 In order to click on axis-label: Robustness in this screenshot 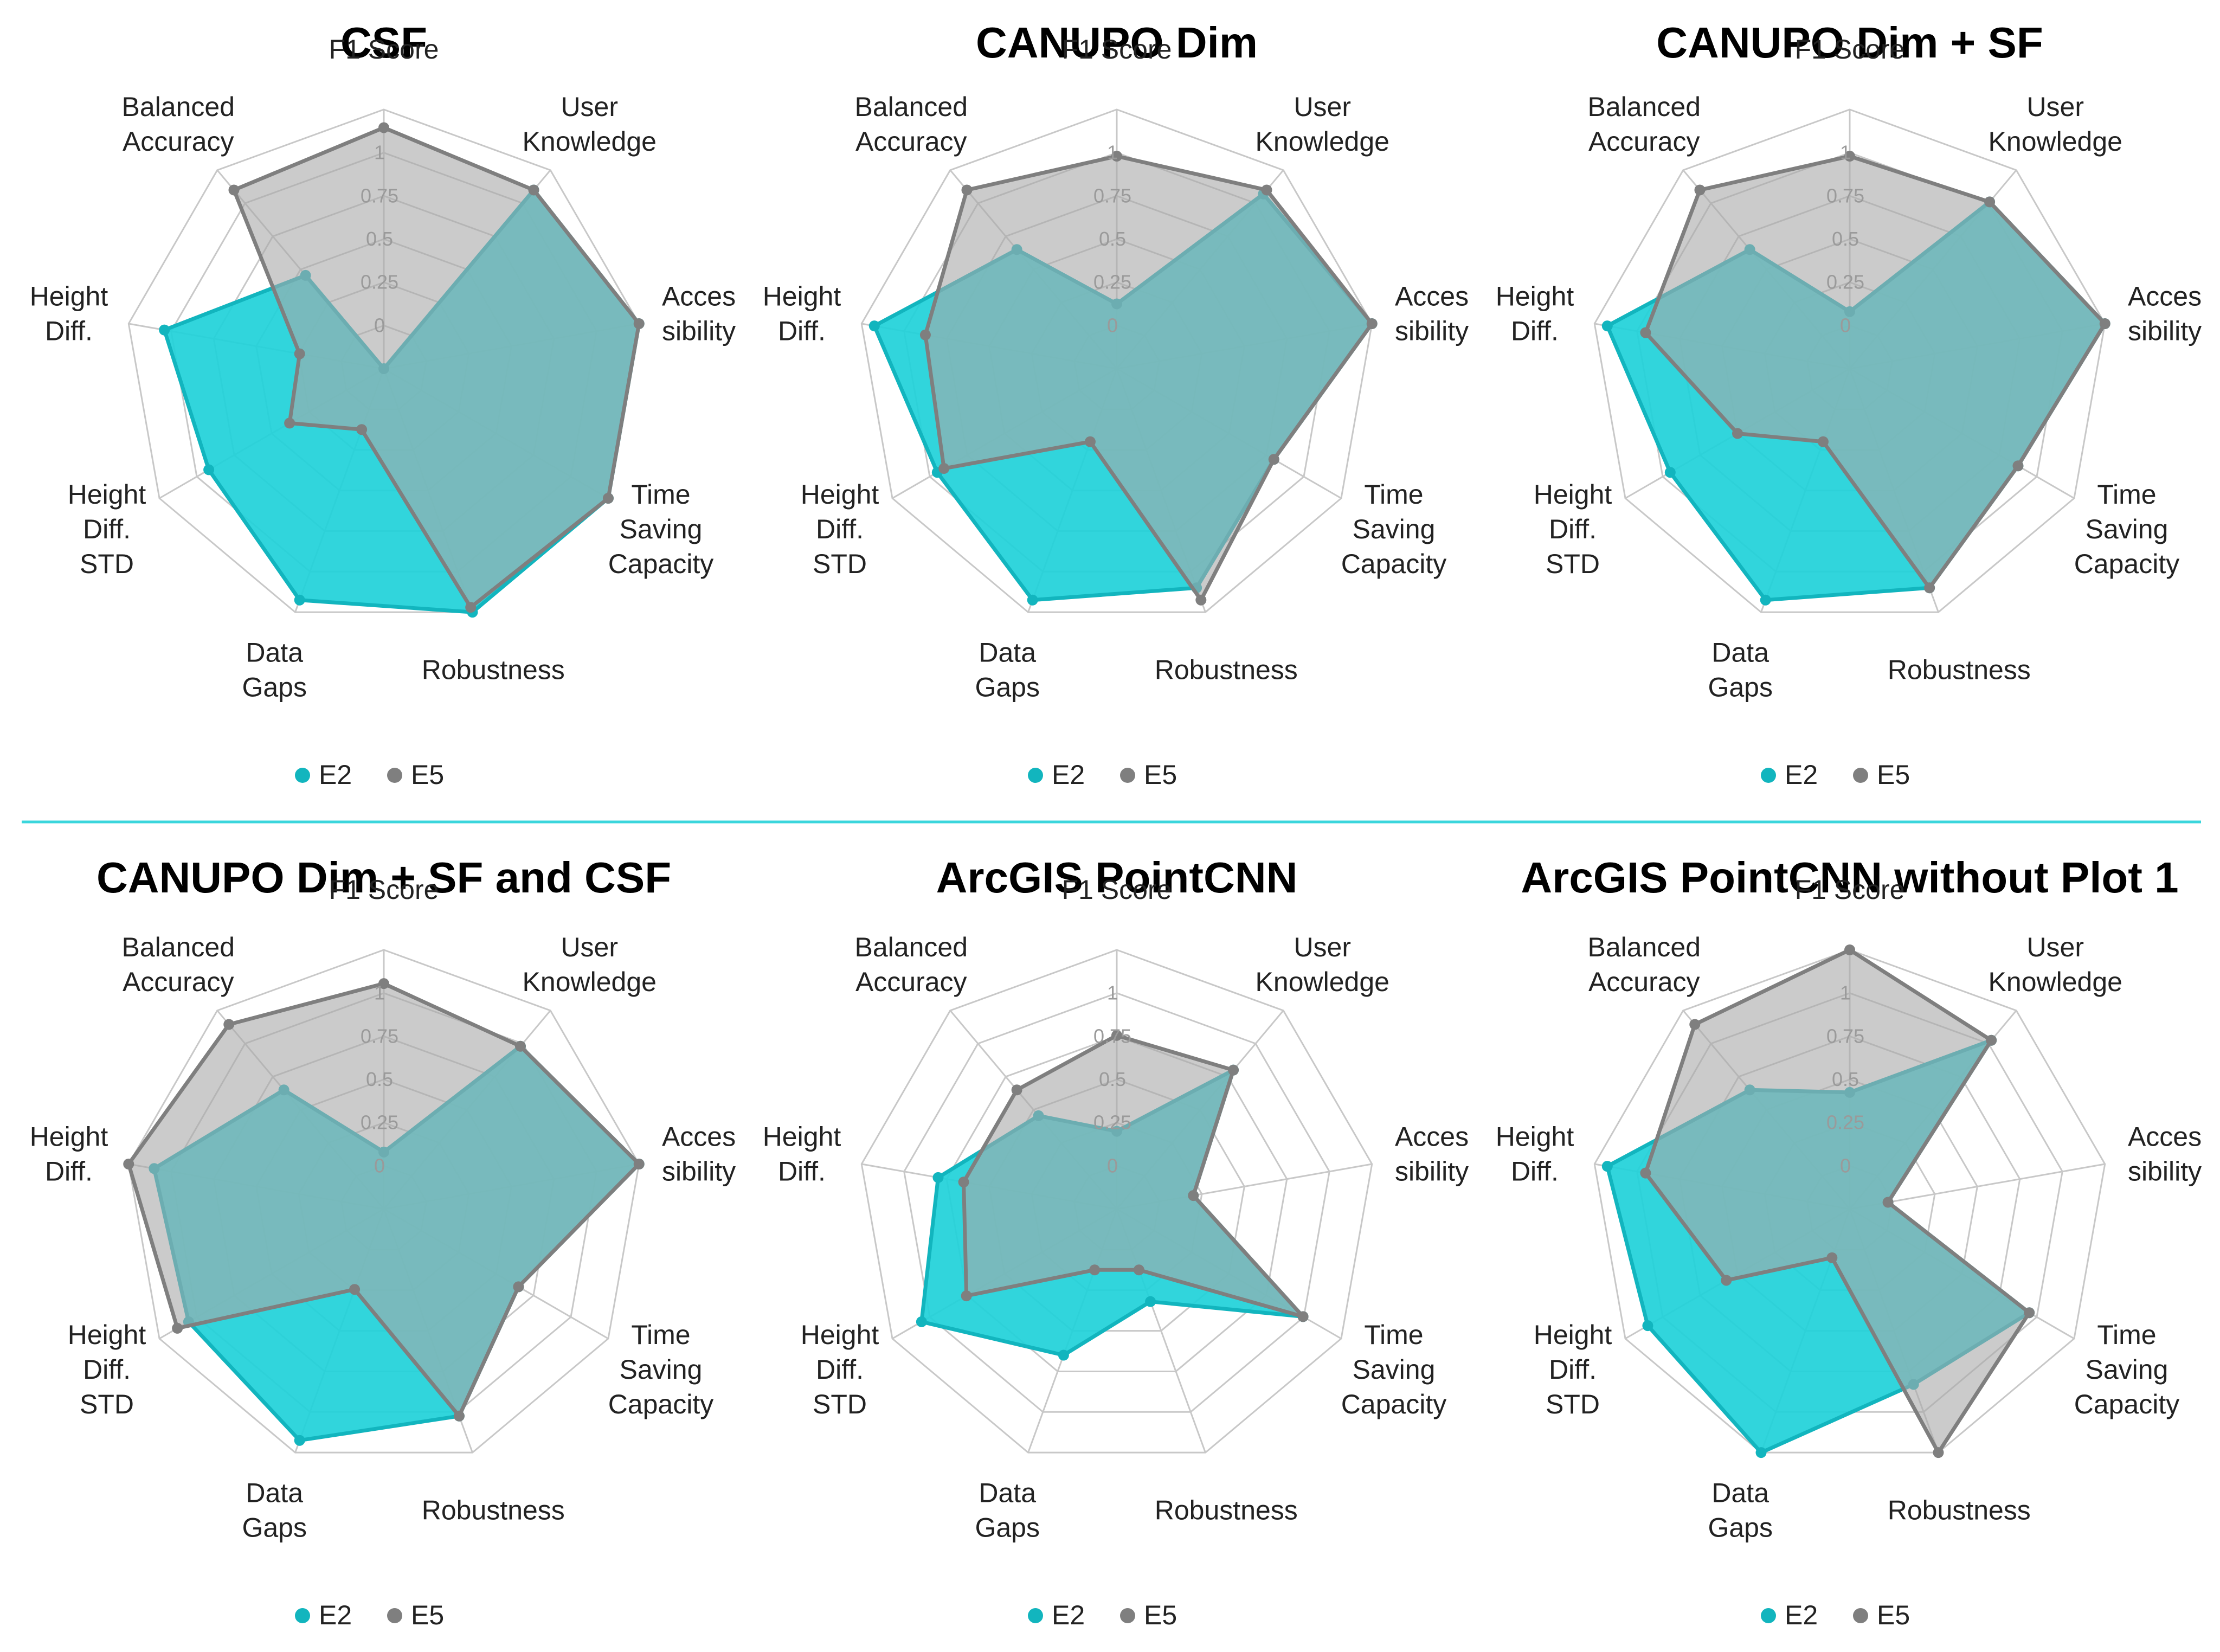, I will do `click(493, 669)`.